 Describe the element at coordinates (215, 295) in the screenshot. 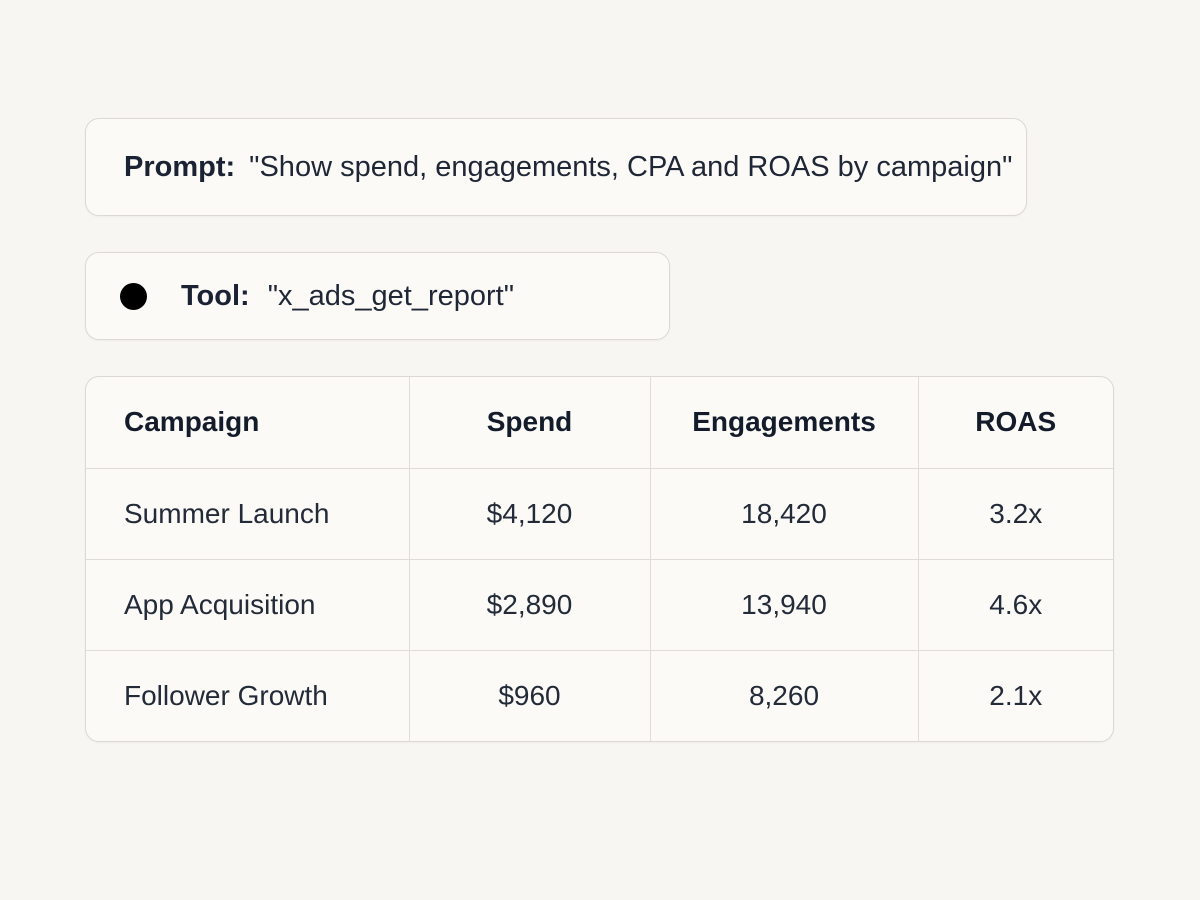

I see `tool-label: Tool:` at that location.